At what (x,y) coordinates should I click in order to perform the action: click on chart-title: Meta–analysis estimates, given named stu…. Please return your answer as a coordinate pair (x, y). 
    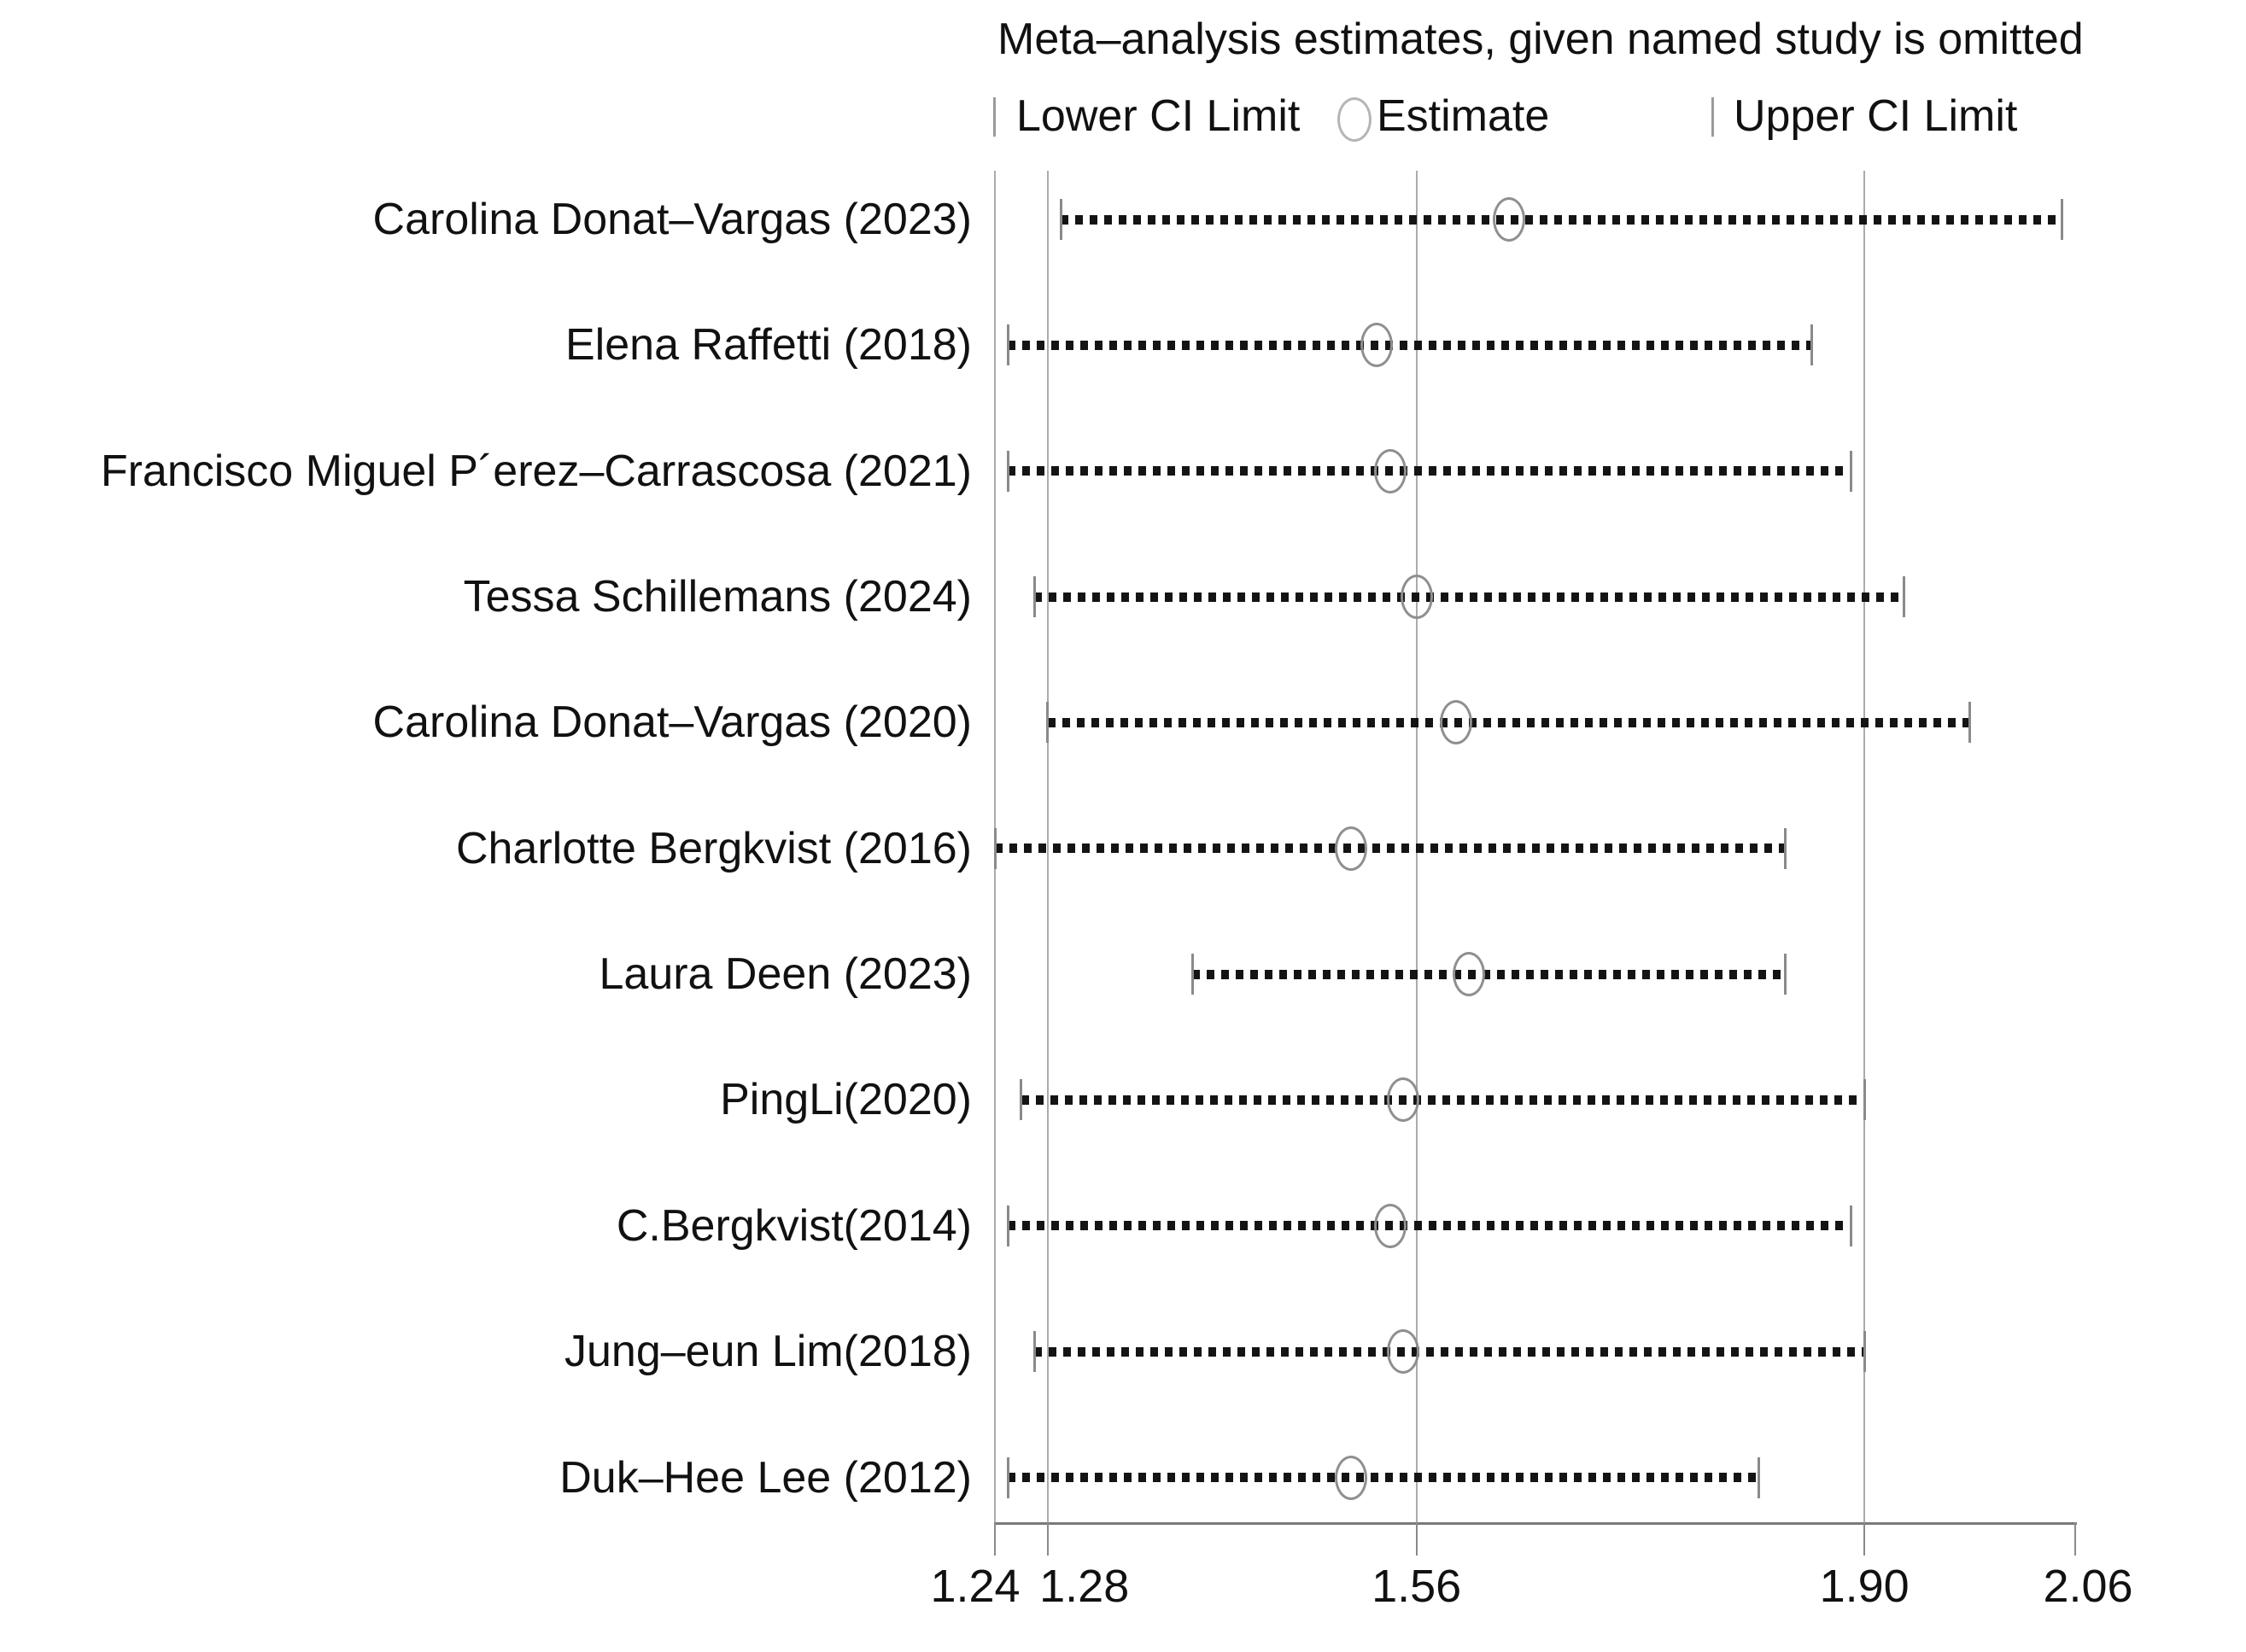
    Looking at the image, I should click on (1540, 39).